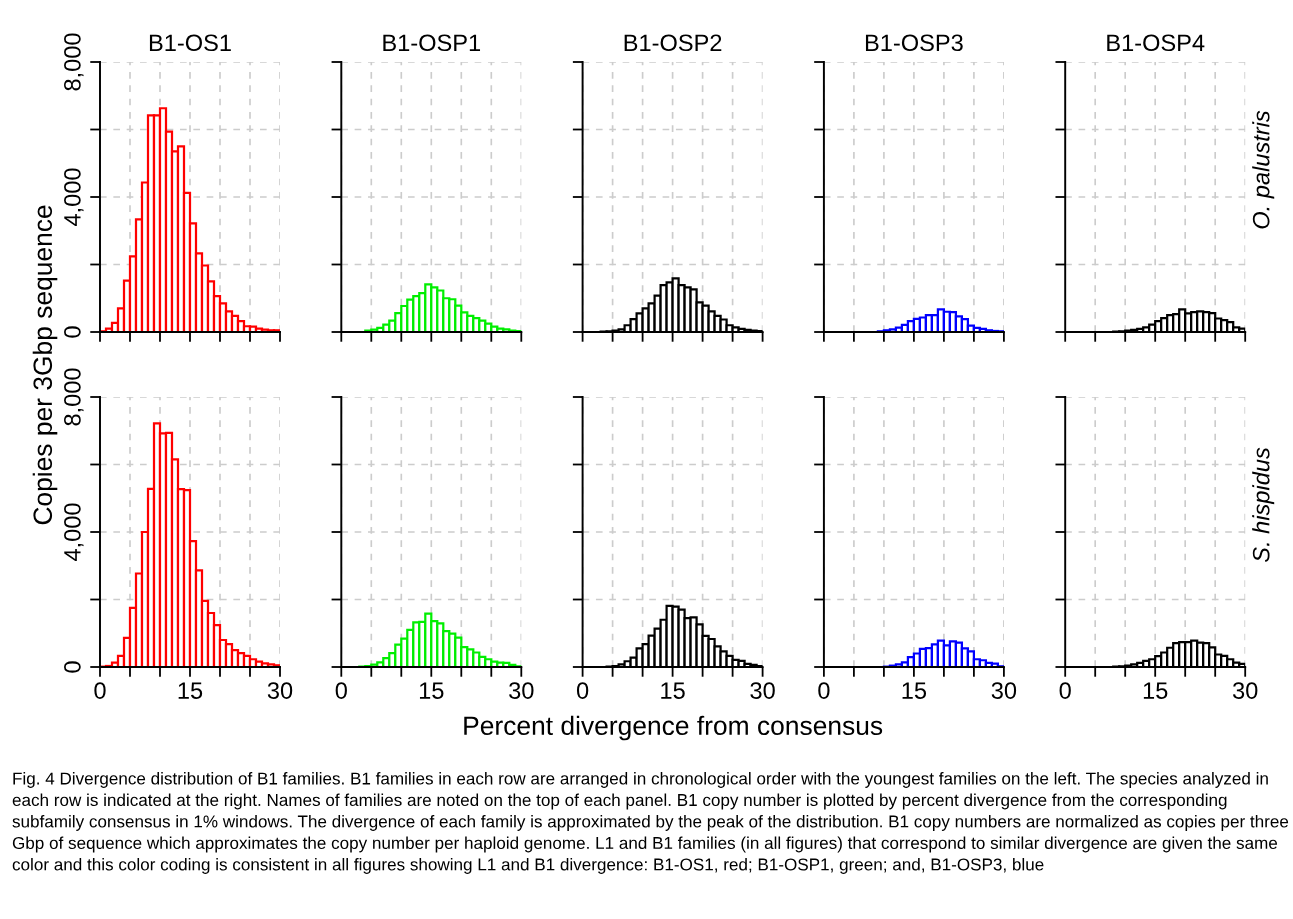 The image size is (1293, 919). I want to click on text: S. hispidus, so click(1263, 505).